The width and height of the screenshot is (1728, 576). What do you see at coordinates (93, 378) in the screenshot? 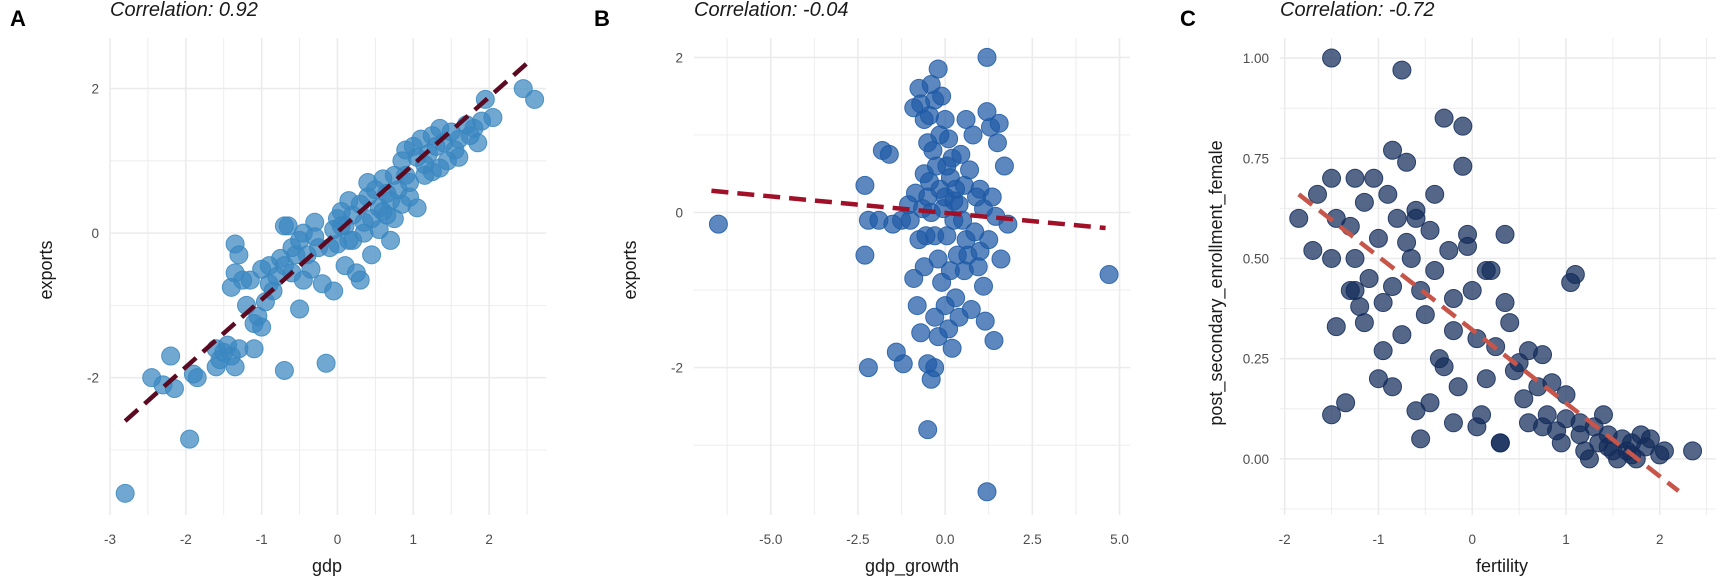
I see `panel-a-ytick-label: -2` at bounding box center [93, 378].